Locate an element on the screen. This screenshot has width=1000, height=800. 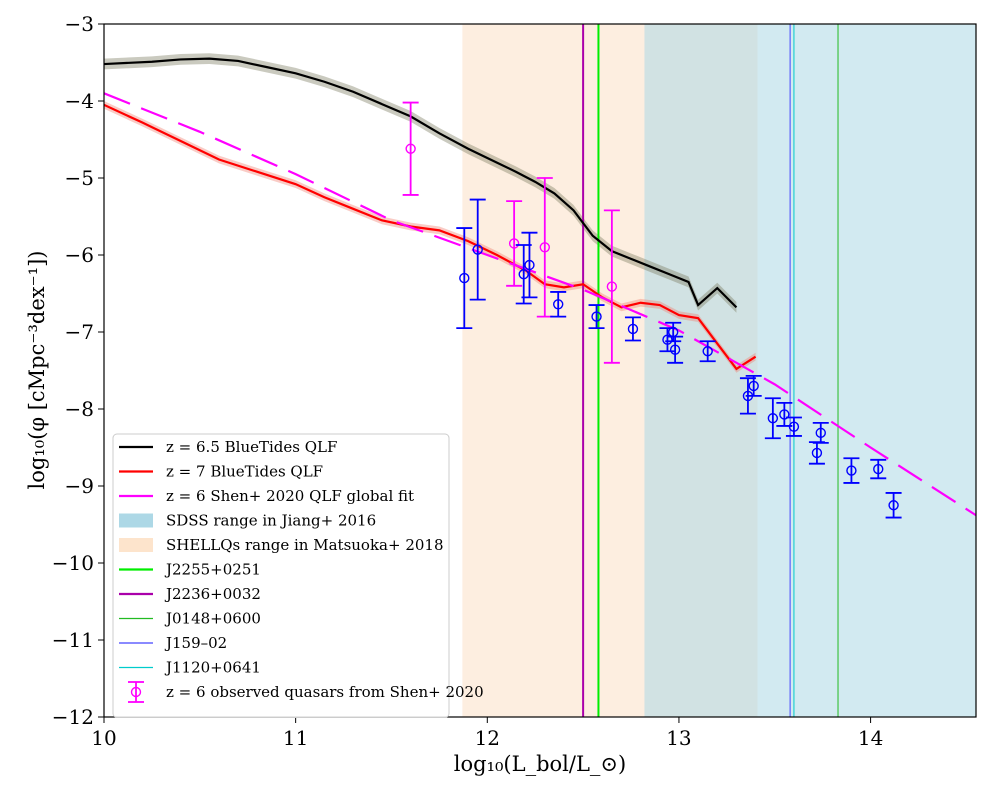
y-tick-label-2: −10 is located at coordinates (73, 563).